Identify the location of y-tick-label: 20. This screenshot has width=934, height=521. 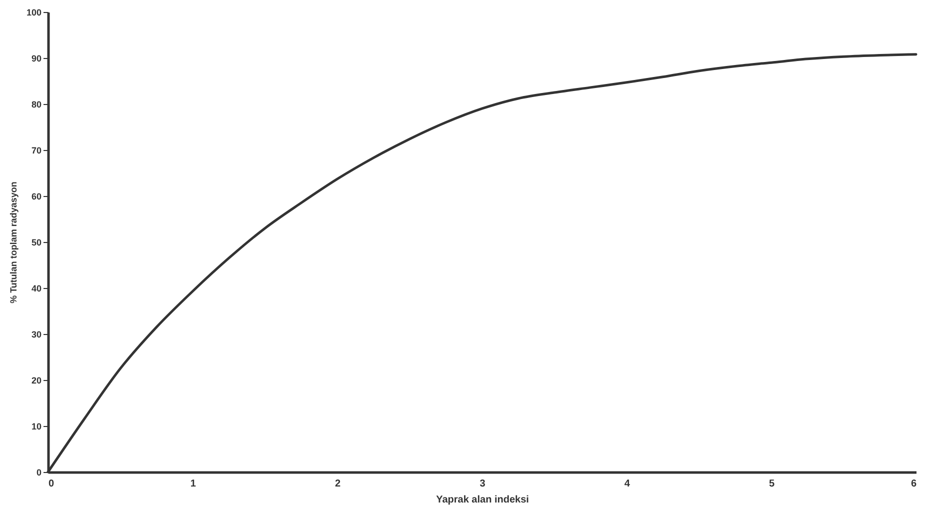
(36, 381).